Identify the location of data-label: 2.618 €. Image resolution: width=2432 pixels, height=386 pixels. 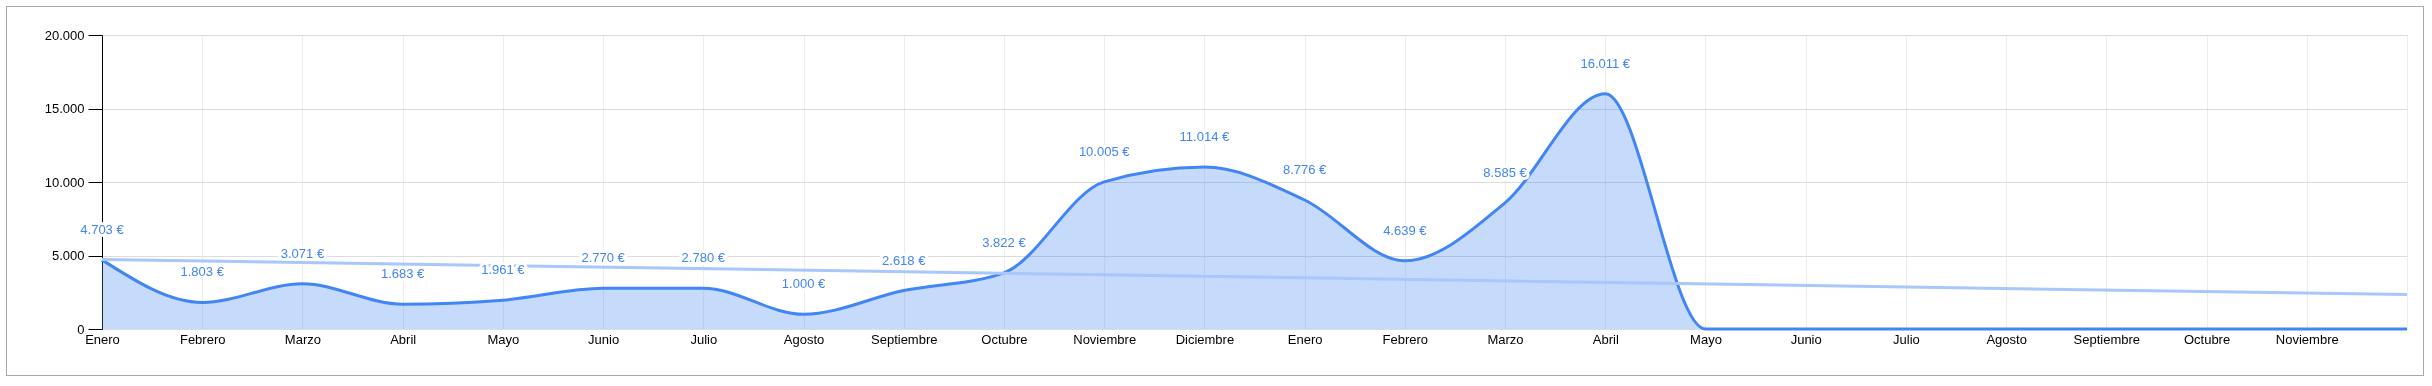
(904, 260).